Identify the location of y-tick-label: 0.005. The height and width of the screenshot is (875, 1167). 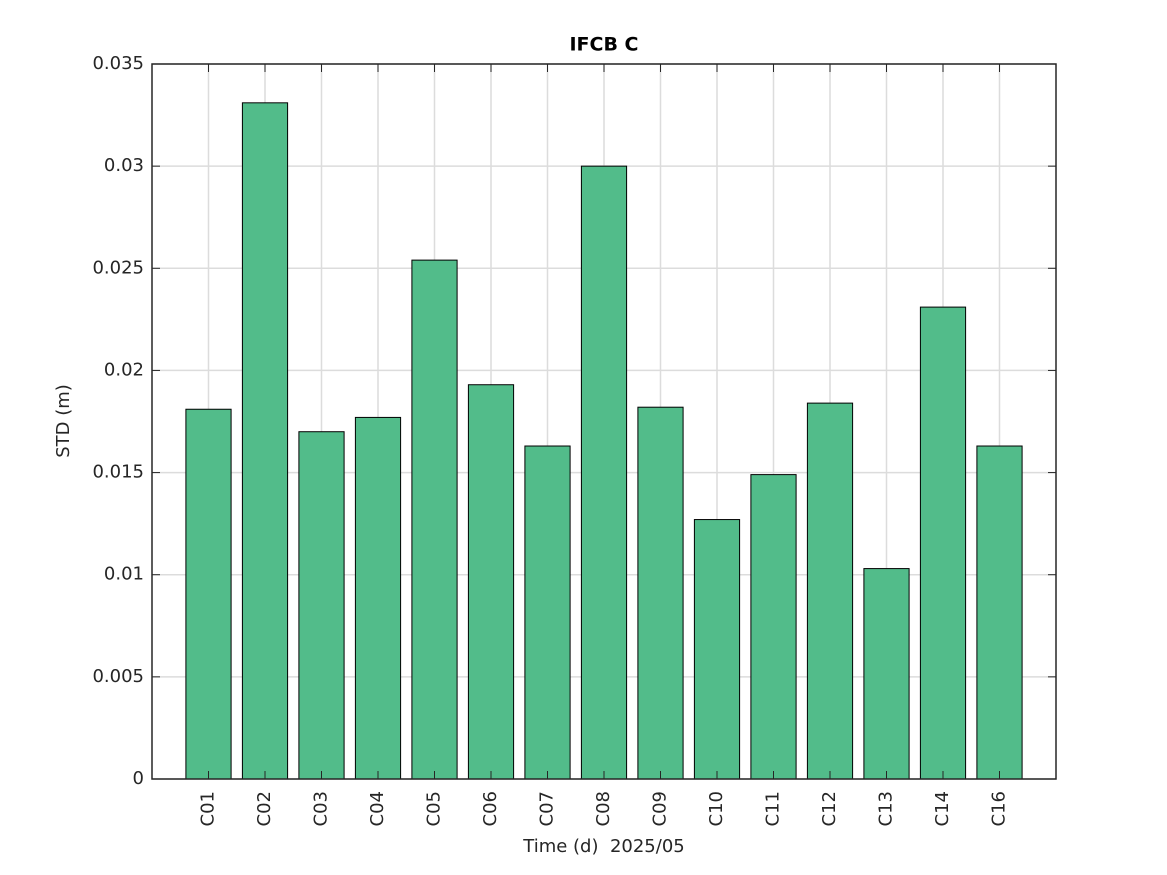
(118, 676).